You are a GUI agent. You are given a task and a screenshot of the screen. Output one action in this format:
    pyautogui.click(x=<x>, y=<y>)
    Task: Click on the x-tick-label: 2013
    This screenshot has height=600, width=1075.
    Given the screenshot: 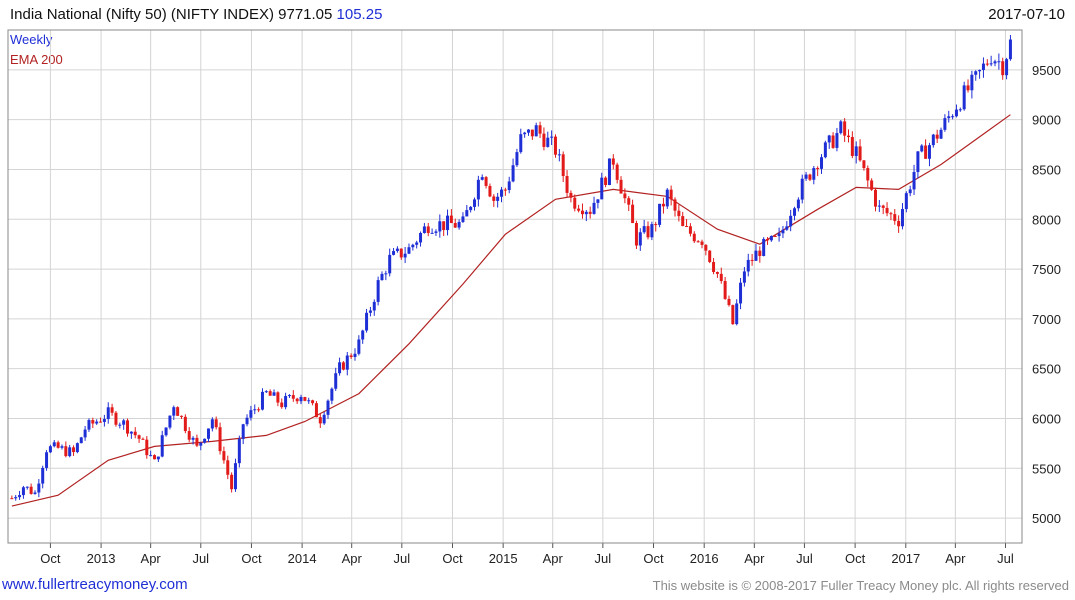 What is the action you would take?
    pyautogui.click(x=101, y=558)
    